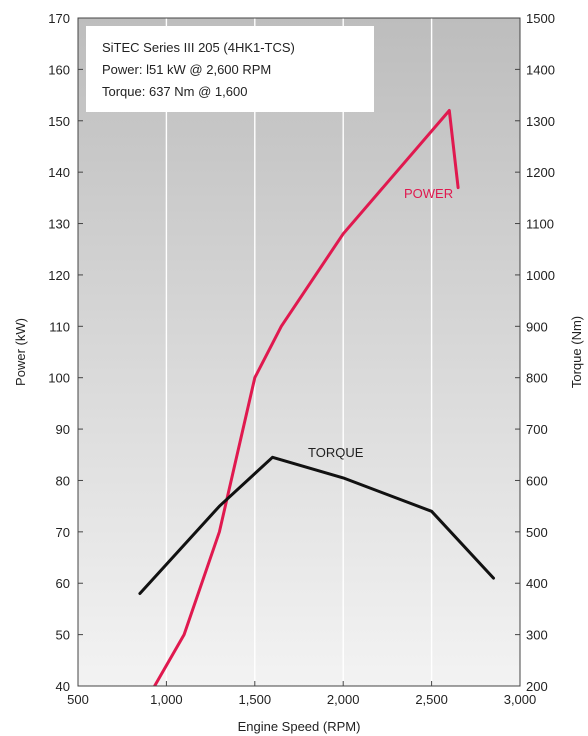 Image resolution: width=588 pixels, height=736 pixels. Describe the element at coordinates (537, 686) in the screenshot. I see `y2-tick-label: 200` at that location.